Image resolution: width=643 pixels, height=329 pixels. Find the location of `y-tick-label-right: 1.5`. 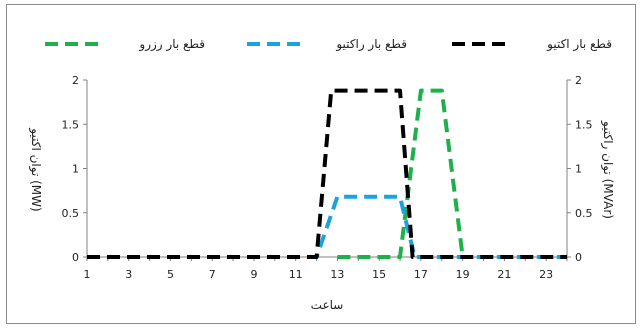

y-tick-label-right: 1.5 is located at coordinates (584, 124).